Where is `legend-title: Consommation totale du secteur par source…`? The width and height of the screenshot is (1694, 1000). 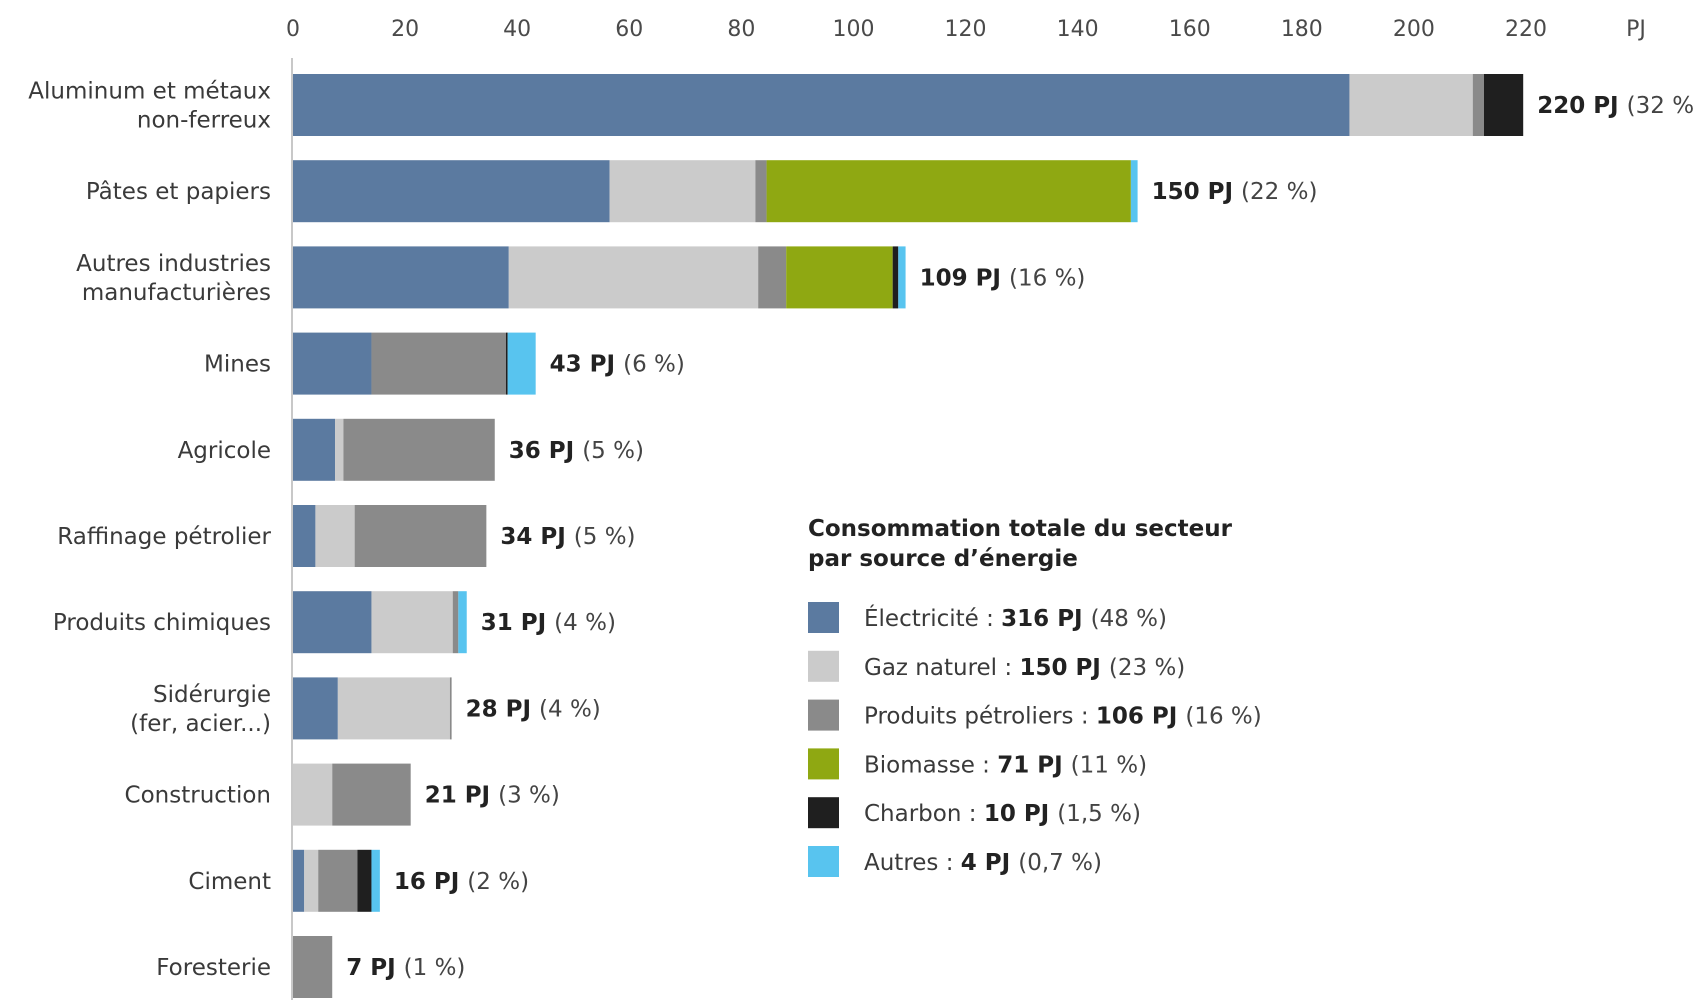
legend-title: Consommation totale du secteur par source… is located at coordinates (1020, 544).